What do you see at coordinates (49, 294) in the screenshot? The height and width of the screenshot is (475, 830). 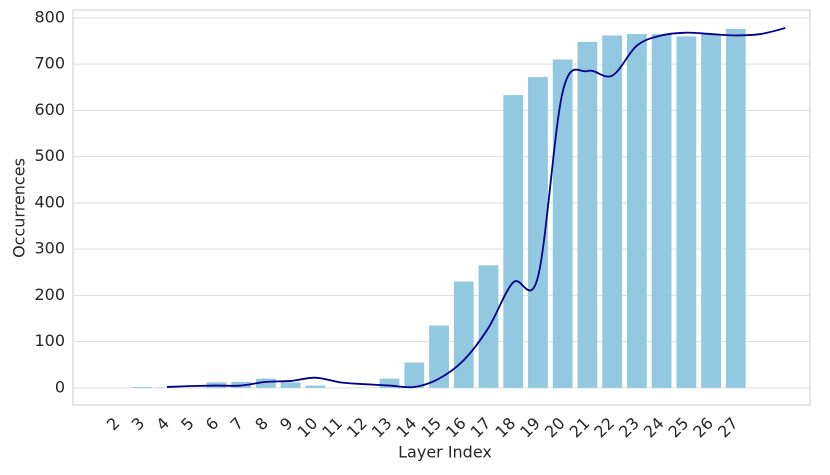 I see `y-tick-label: 200` at bounding box center [49, 294].